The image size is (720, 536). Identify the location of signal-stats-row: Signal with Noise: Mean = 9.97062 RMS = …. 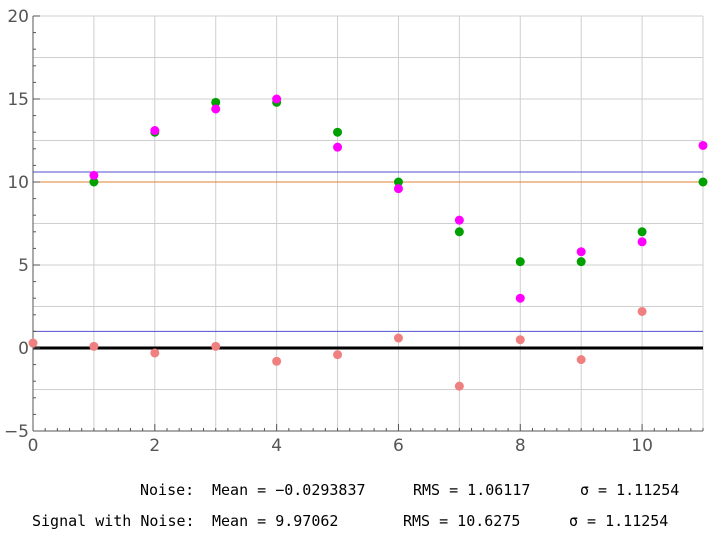
(360, 524).